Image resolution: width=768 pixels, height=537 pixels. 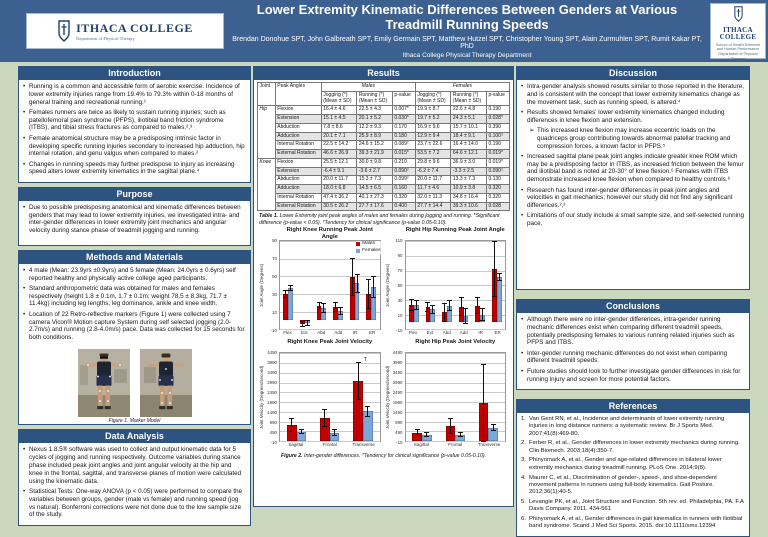 I want to click on y-tick-label: 990, so click(x=399, y=422).